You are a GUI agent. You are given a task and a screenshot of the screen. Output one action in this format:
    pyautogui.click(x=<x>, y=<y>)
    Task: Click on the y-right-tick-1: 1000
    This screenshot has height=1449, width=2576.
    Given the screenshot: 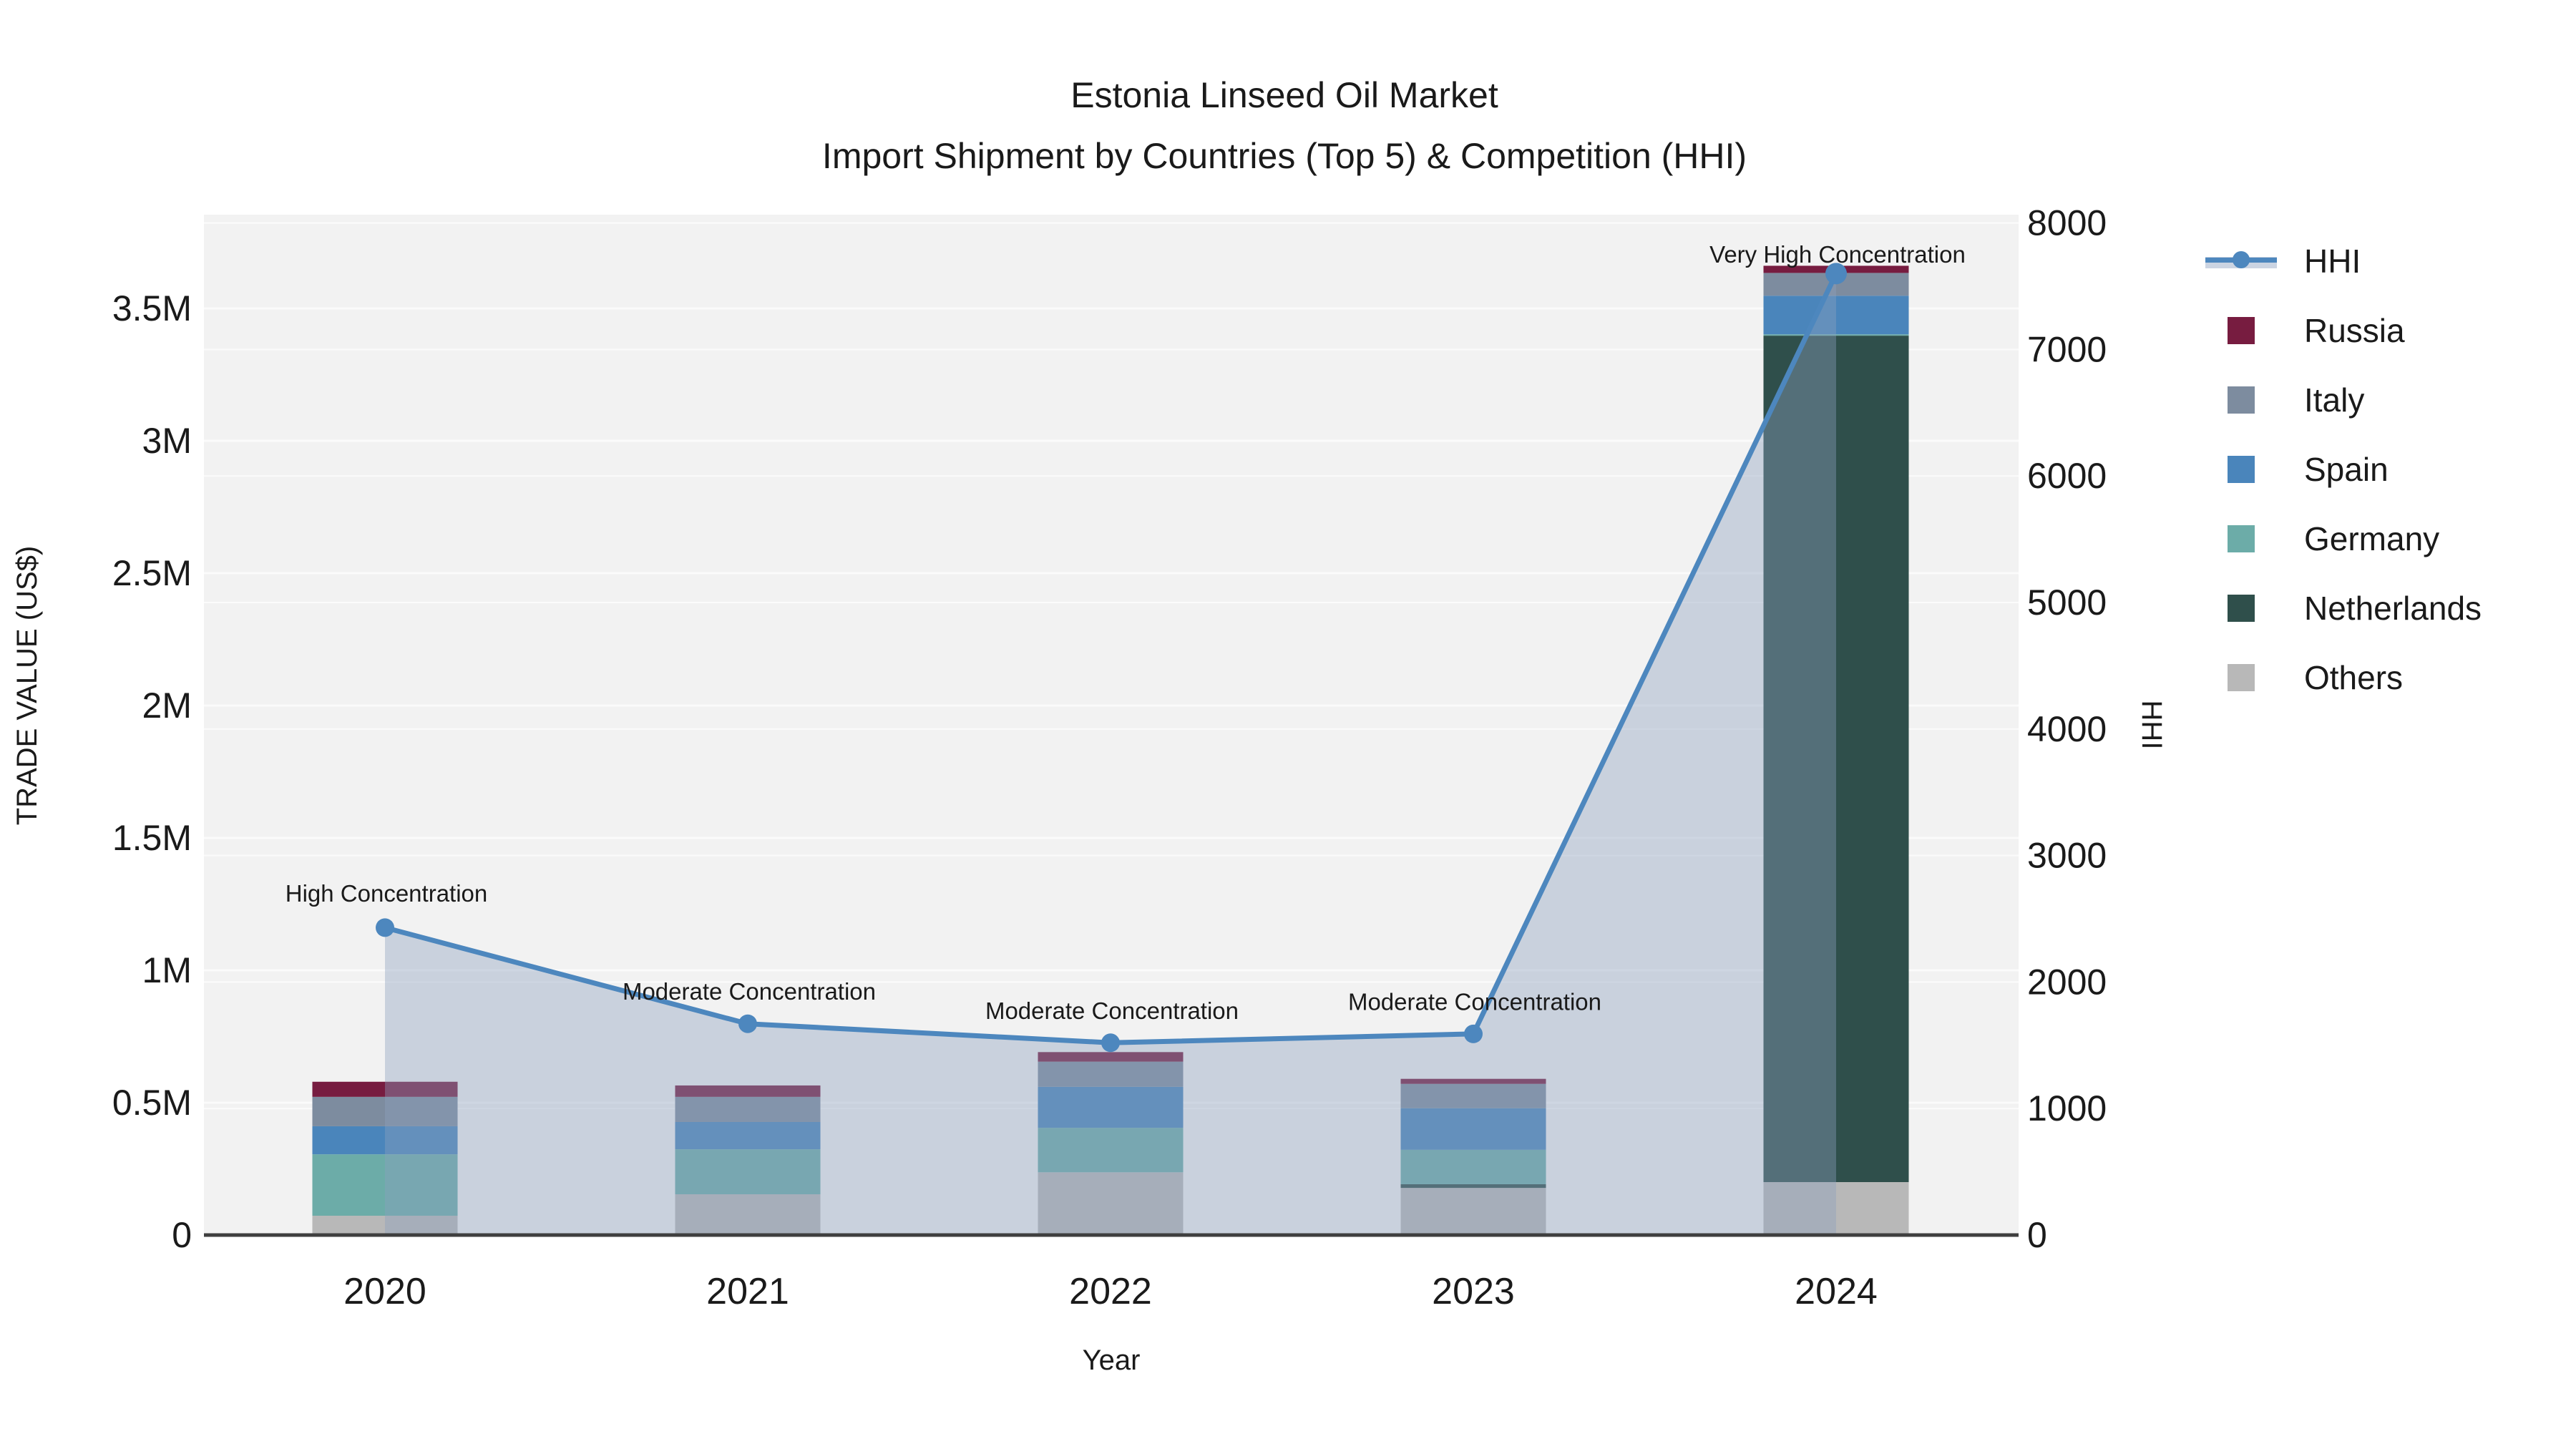 What is the action you would take?
    pyautogui.click(x=2067, y=1108)
    